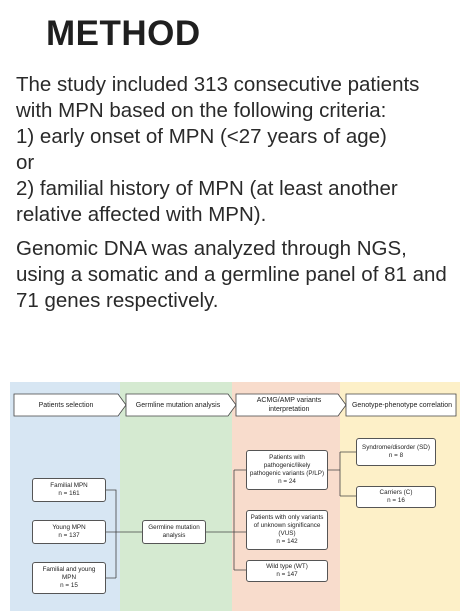 The image size is (468, 611). I want to click on box-count: n = 137, so click(69, 535).